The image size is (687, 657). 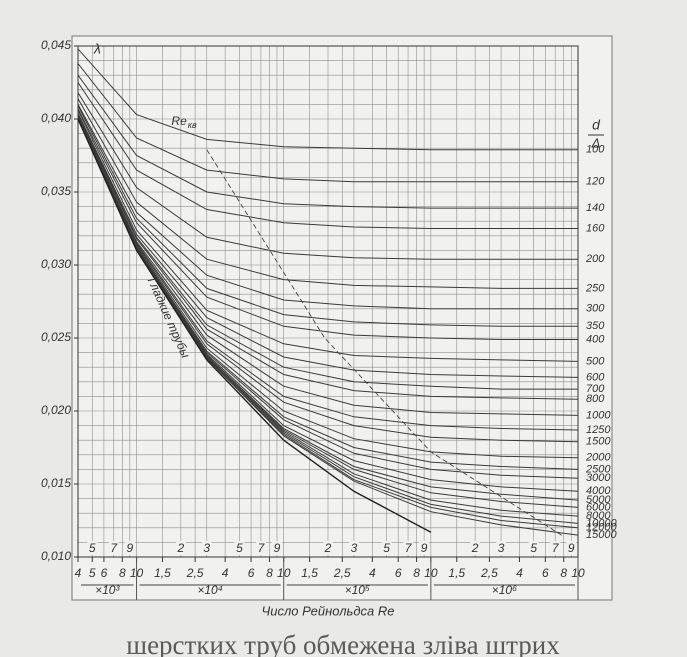 I want to click on curve-label: 6000, so click(x=598, y=507).